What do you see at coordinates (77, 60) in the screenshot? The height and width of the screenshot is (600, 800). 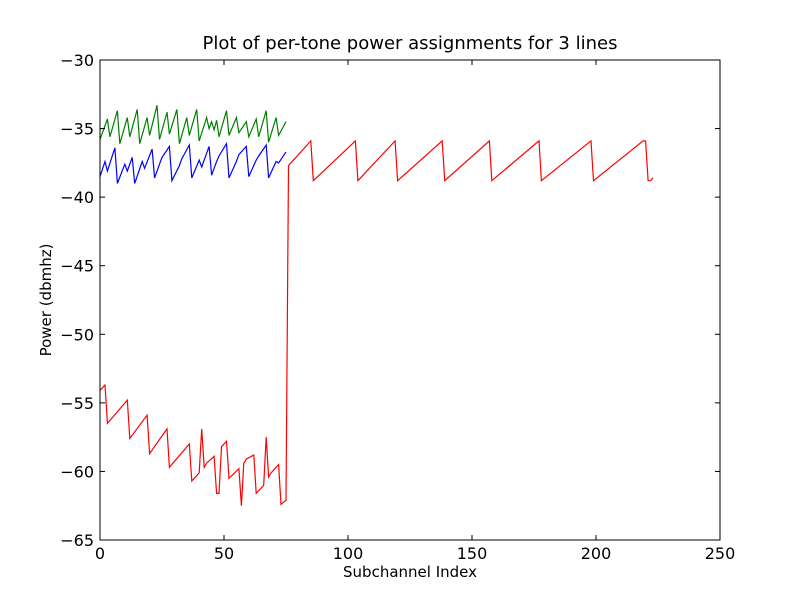 I see `y-tick-label: −30` at bounding box center [77, 60].